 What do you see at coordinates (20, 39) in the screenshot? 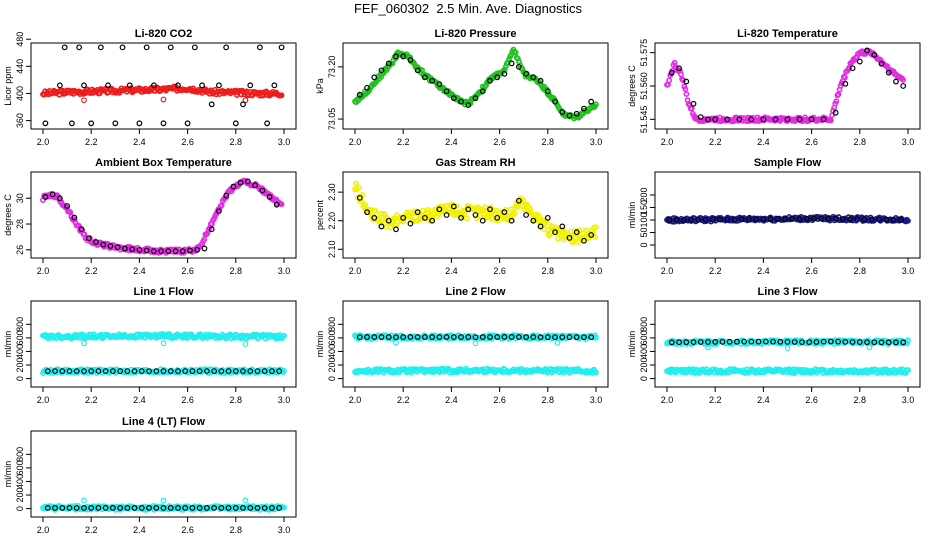
I see `y-tick-label: 480` at bounding box center [20, 39].